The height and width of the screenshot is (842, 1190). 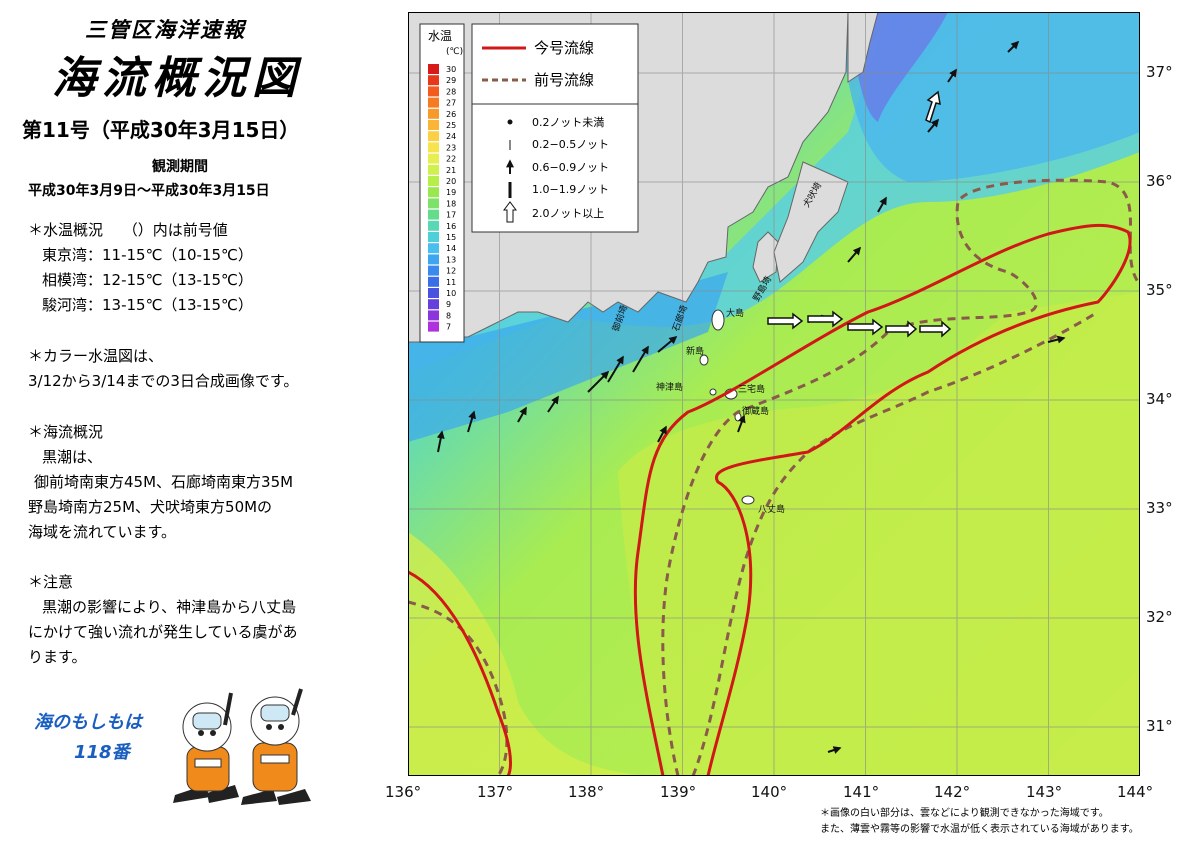 What do you see at coordinates (206, 747) in the screenshot?
I see `mascot-left` at bounding box center [206, 747].